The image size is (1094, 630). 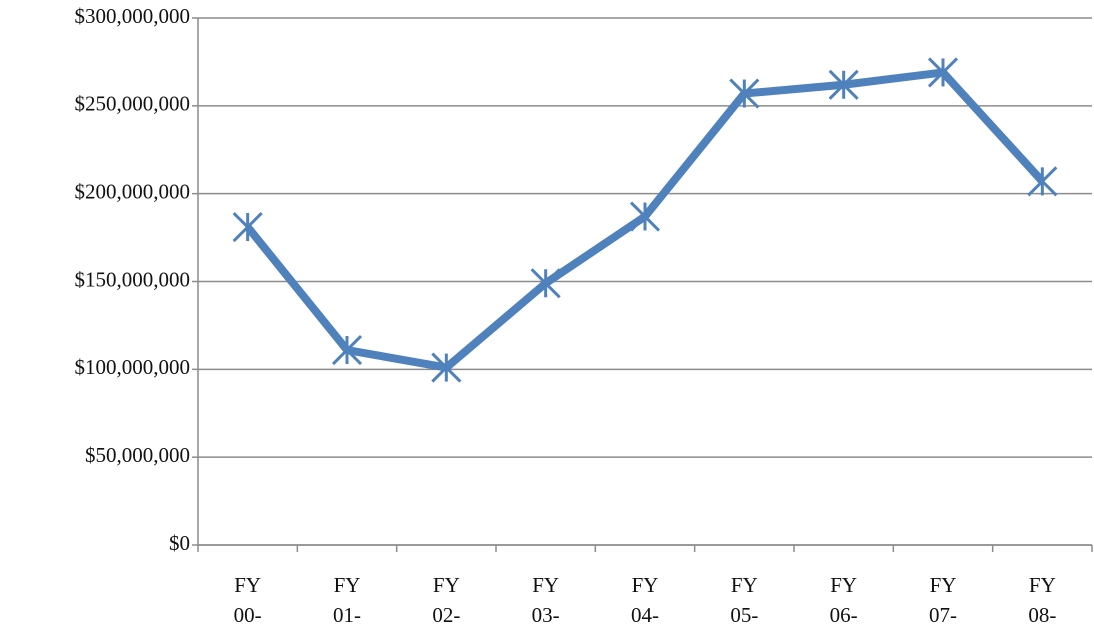 I want to click on y-tick-label: $150,000,000, so click(x=133, y=279).